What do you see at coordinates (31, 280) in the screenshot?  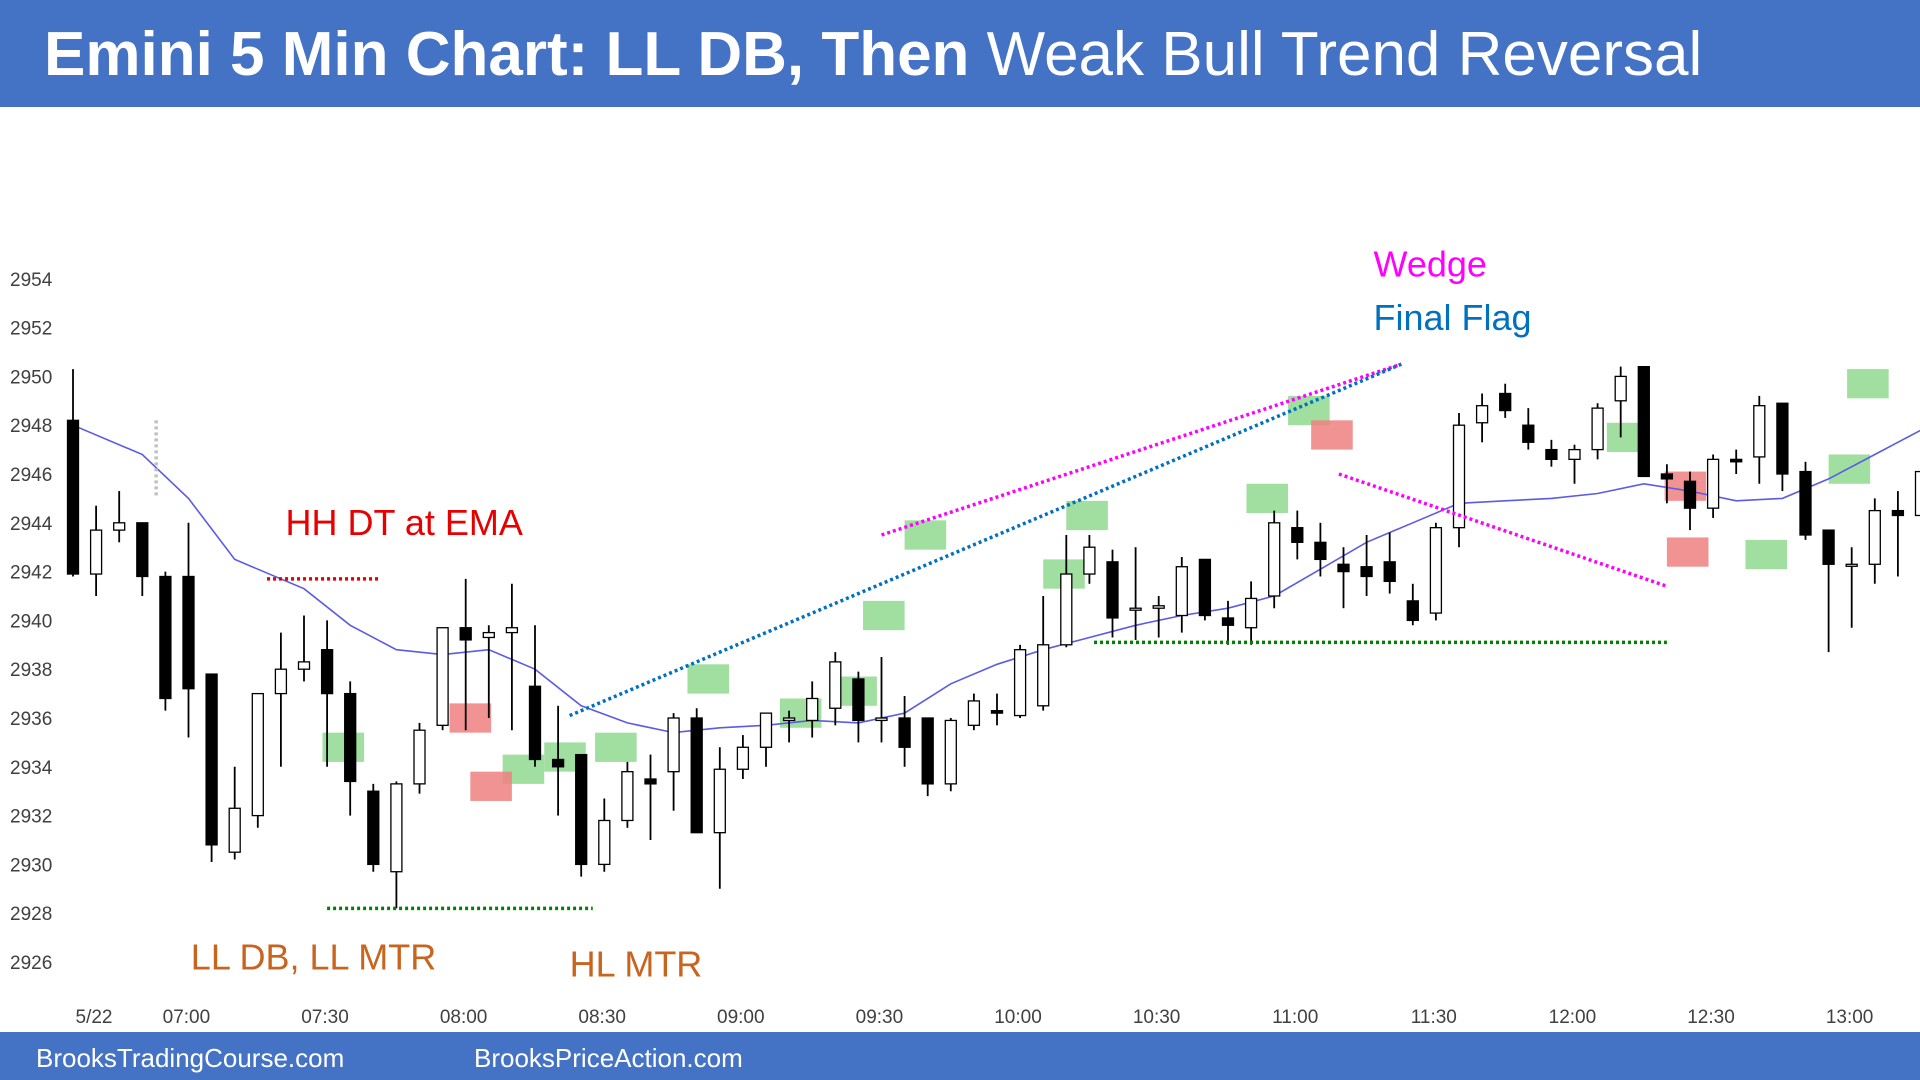 I see `y-tick-label: 2954` at bounding box center [31, 280].